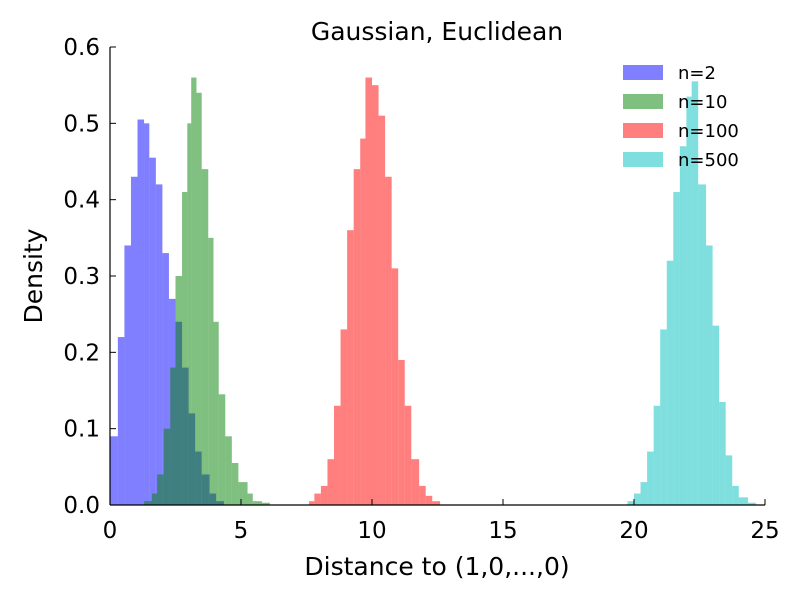  What do you see at coordinates (371, 531) in the screenshot?
I see `x-tick-label: 10` at bounding box center [371, 531].